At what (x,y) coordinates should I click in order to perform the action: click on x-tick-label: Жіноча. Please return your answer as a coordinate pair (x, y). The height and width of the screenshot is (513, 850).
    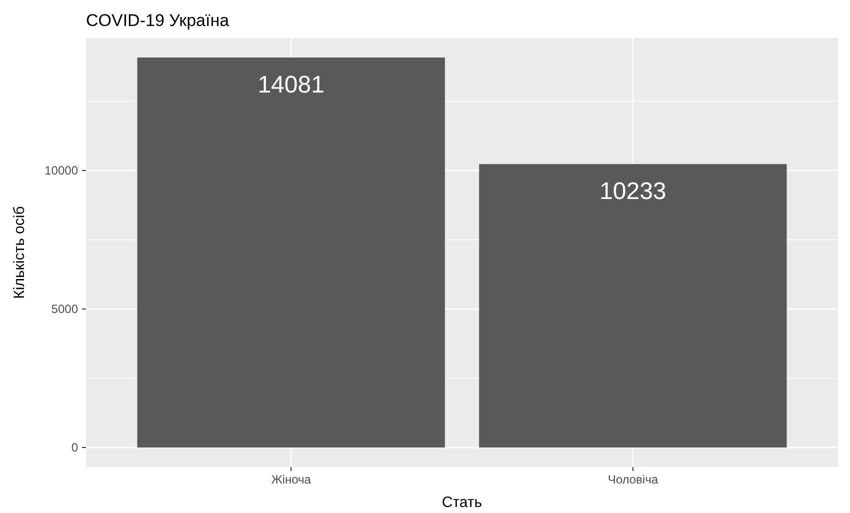
    Looking at the image, I should click on (291, 479).